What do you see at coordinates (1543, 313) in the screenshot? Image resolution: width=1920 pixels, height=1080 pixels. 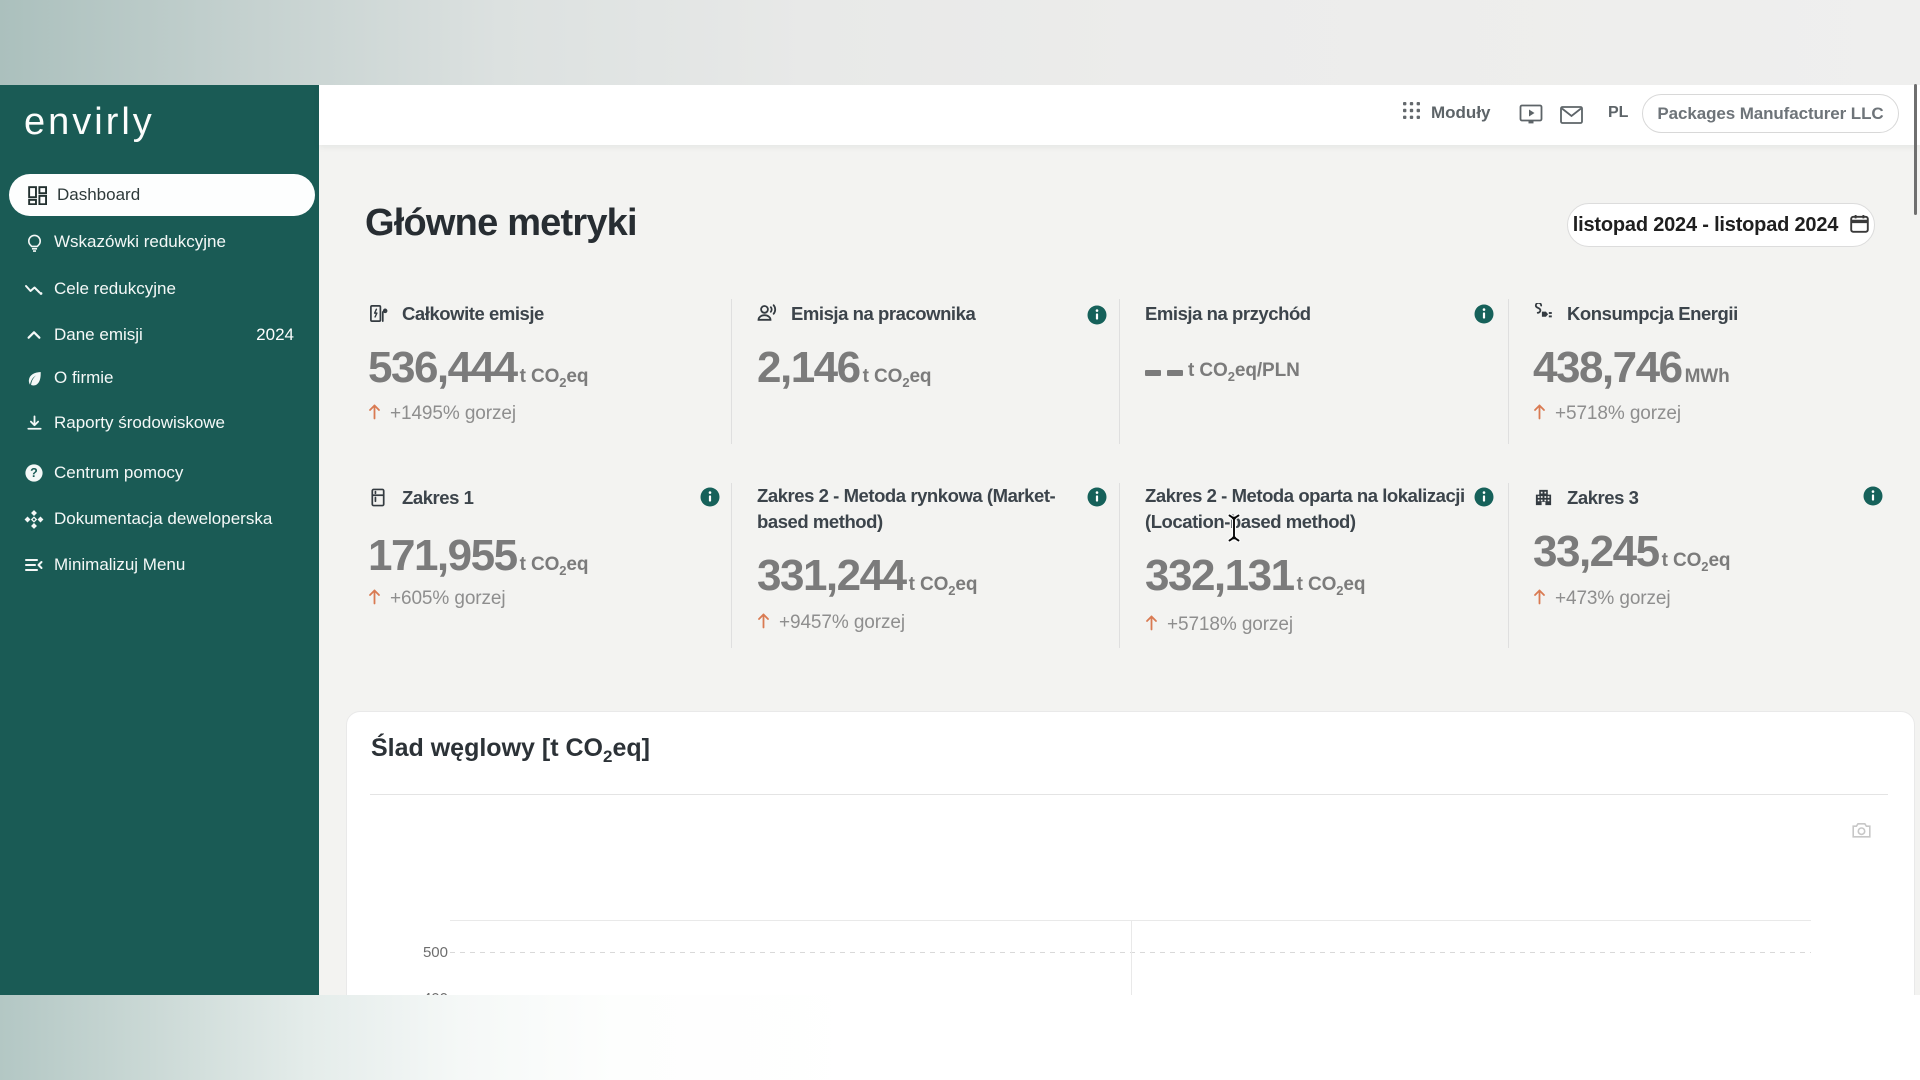 I see `plug-icon` at bounding box center [1543, 313].